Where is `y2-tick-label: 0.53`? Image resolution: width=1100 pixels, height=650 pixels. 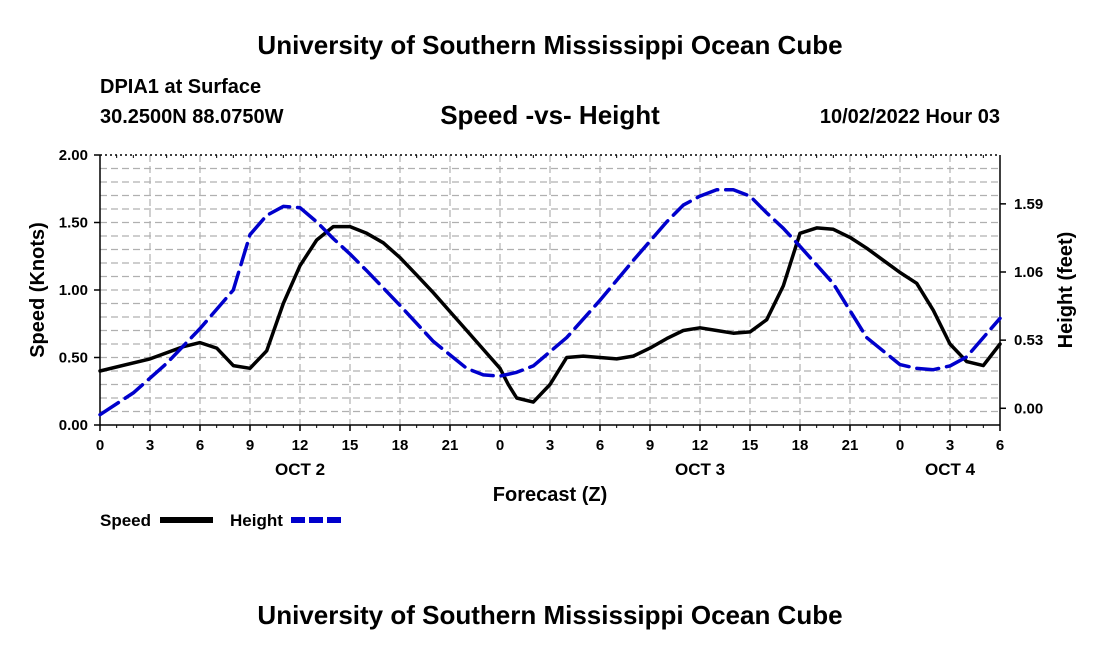 y2-tick-label: 0.53 is located at coordinates (1028, 340).